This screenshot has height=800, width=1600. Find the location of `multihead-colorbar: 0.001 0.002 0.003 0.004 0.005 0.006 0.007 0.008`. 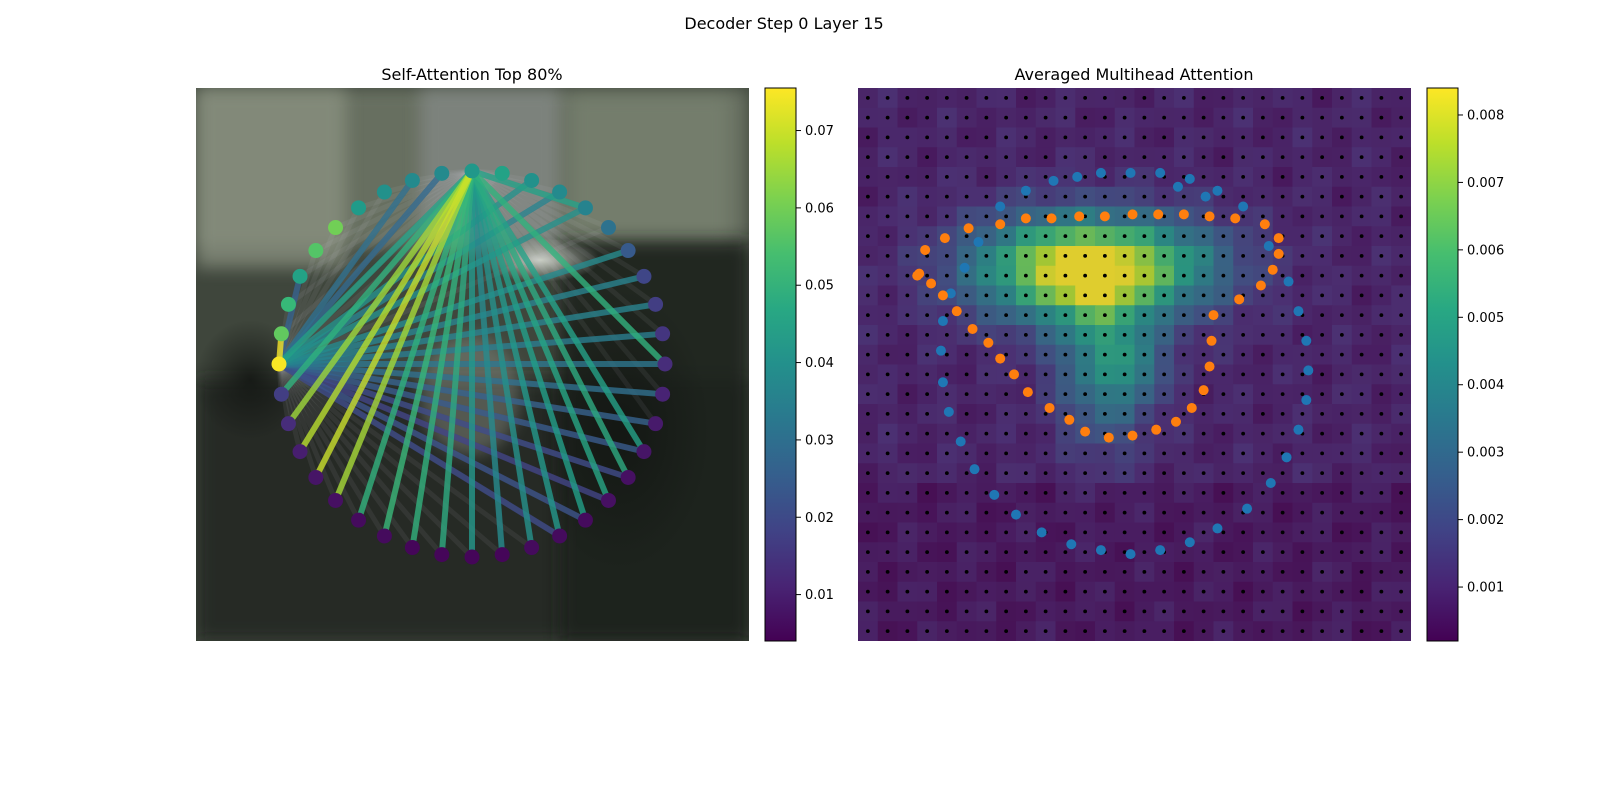

multihead-colorbar: 0.001 0.002 0.003 0.004 0.005 0.006 0.007 0.008 is located at coordinates (1465, 364).